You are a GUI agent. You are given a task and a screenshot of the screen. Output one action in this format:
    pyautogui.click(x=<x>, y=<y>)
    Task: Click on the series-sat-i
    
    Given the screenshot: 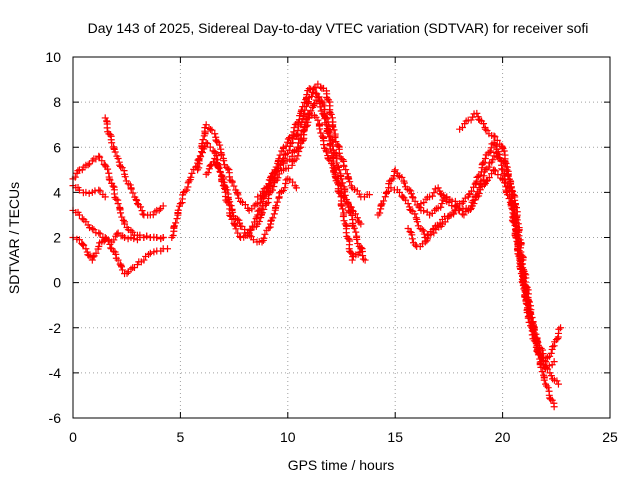 What is the action you would take?
    pyautogui.click(x=309, y=168)
    